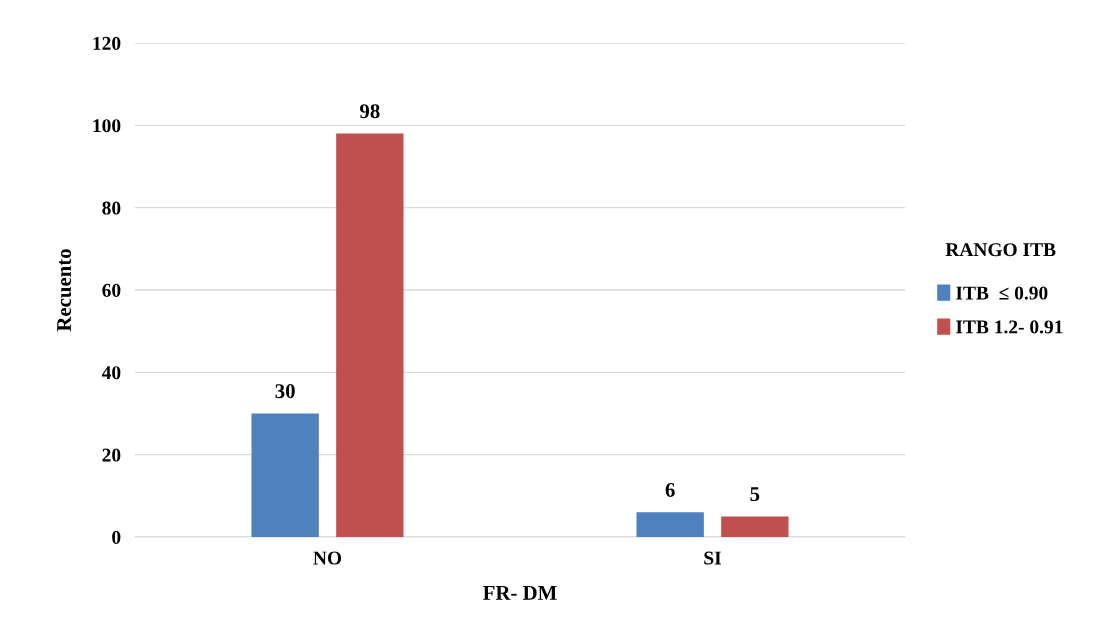 This screenshot has height=642, width=1112. What do you see at coordinates (107, 43) in the screenshot?
I see `y-tick-label: 120` at bounding box center [107, 43].